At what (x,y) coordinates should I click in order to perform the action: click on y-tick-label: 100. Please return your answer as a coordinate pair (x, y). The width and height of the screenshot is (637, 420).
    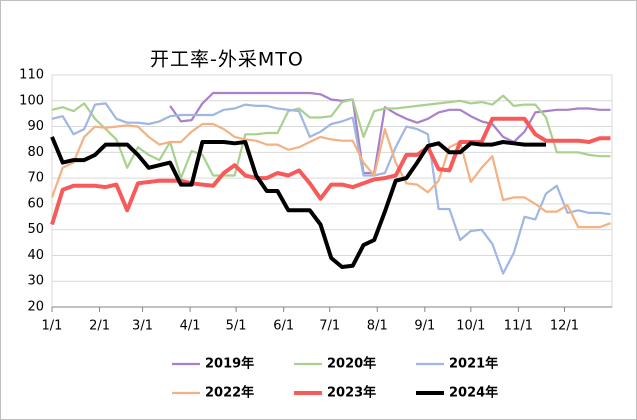
    Looking at the image, I should click on (31, 100).